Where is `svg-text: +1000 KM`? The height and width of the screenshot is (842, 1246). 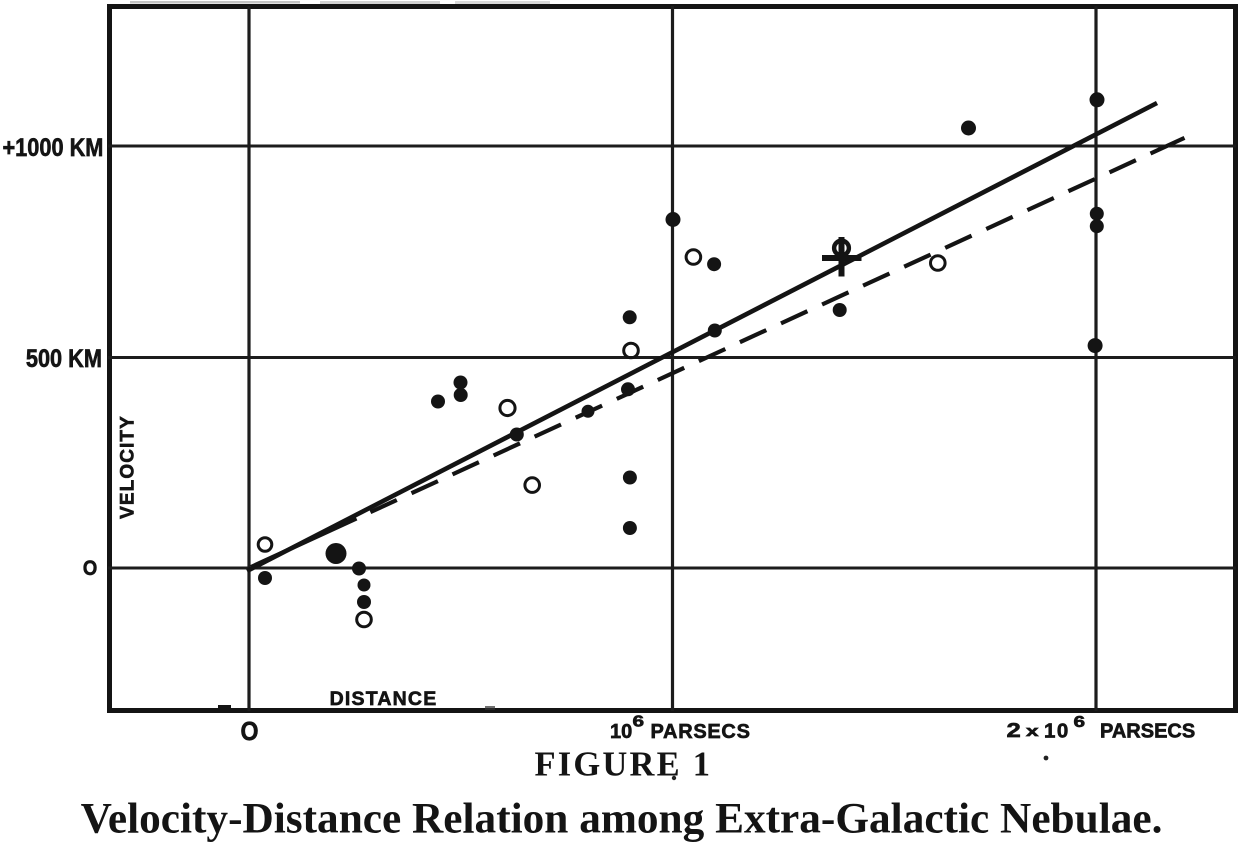
svg-text: +1000 KM is located at coordinates (52, 147).